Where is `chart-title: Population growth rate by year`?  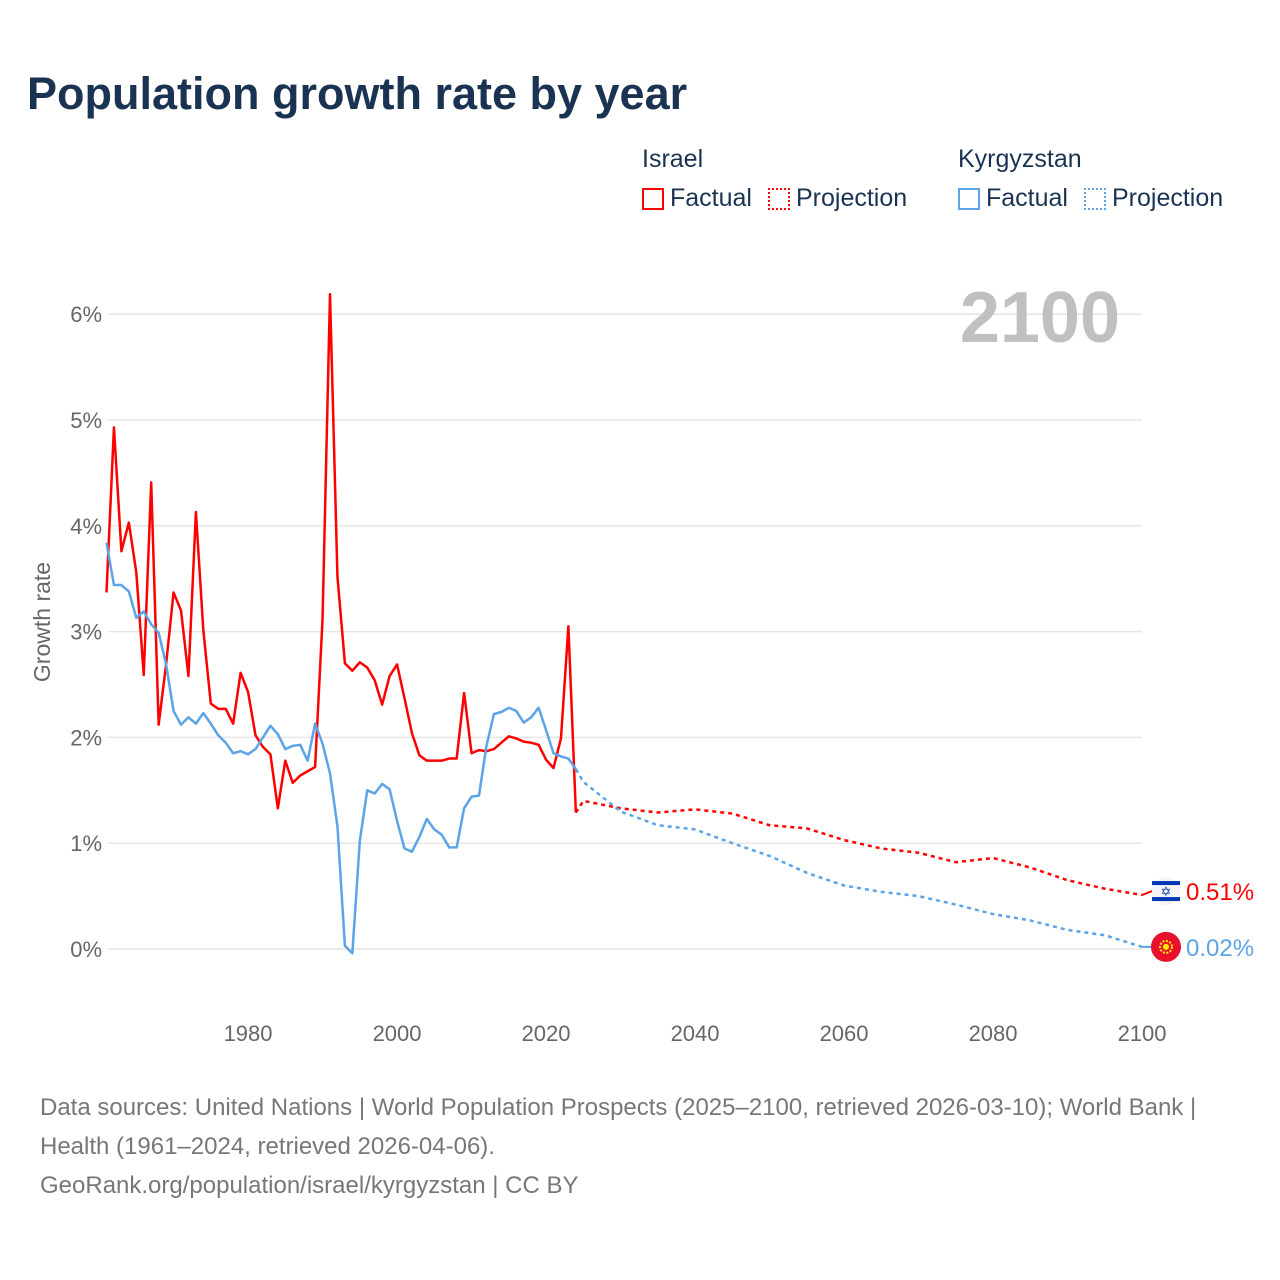
chart-title: Population growth rate by year is located at coordinates (357, 93).